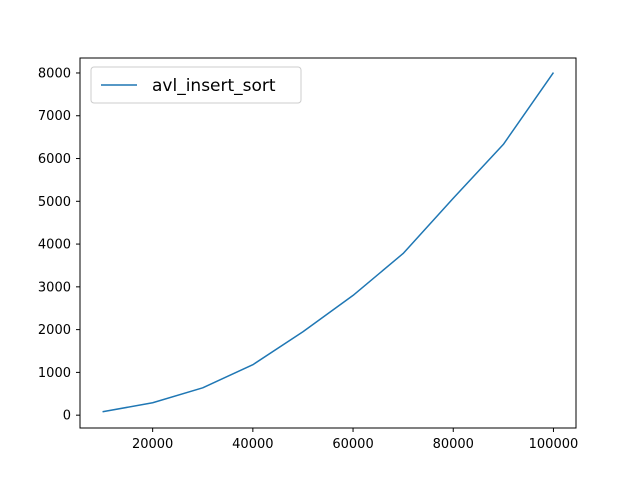  What do you see at coordinates (54, 202) in the screenshot?
I see `y-tick-label: 5000` at bounding box center [54, 202].